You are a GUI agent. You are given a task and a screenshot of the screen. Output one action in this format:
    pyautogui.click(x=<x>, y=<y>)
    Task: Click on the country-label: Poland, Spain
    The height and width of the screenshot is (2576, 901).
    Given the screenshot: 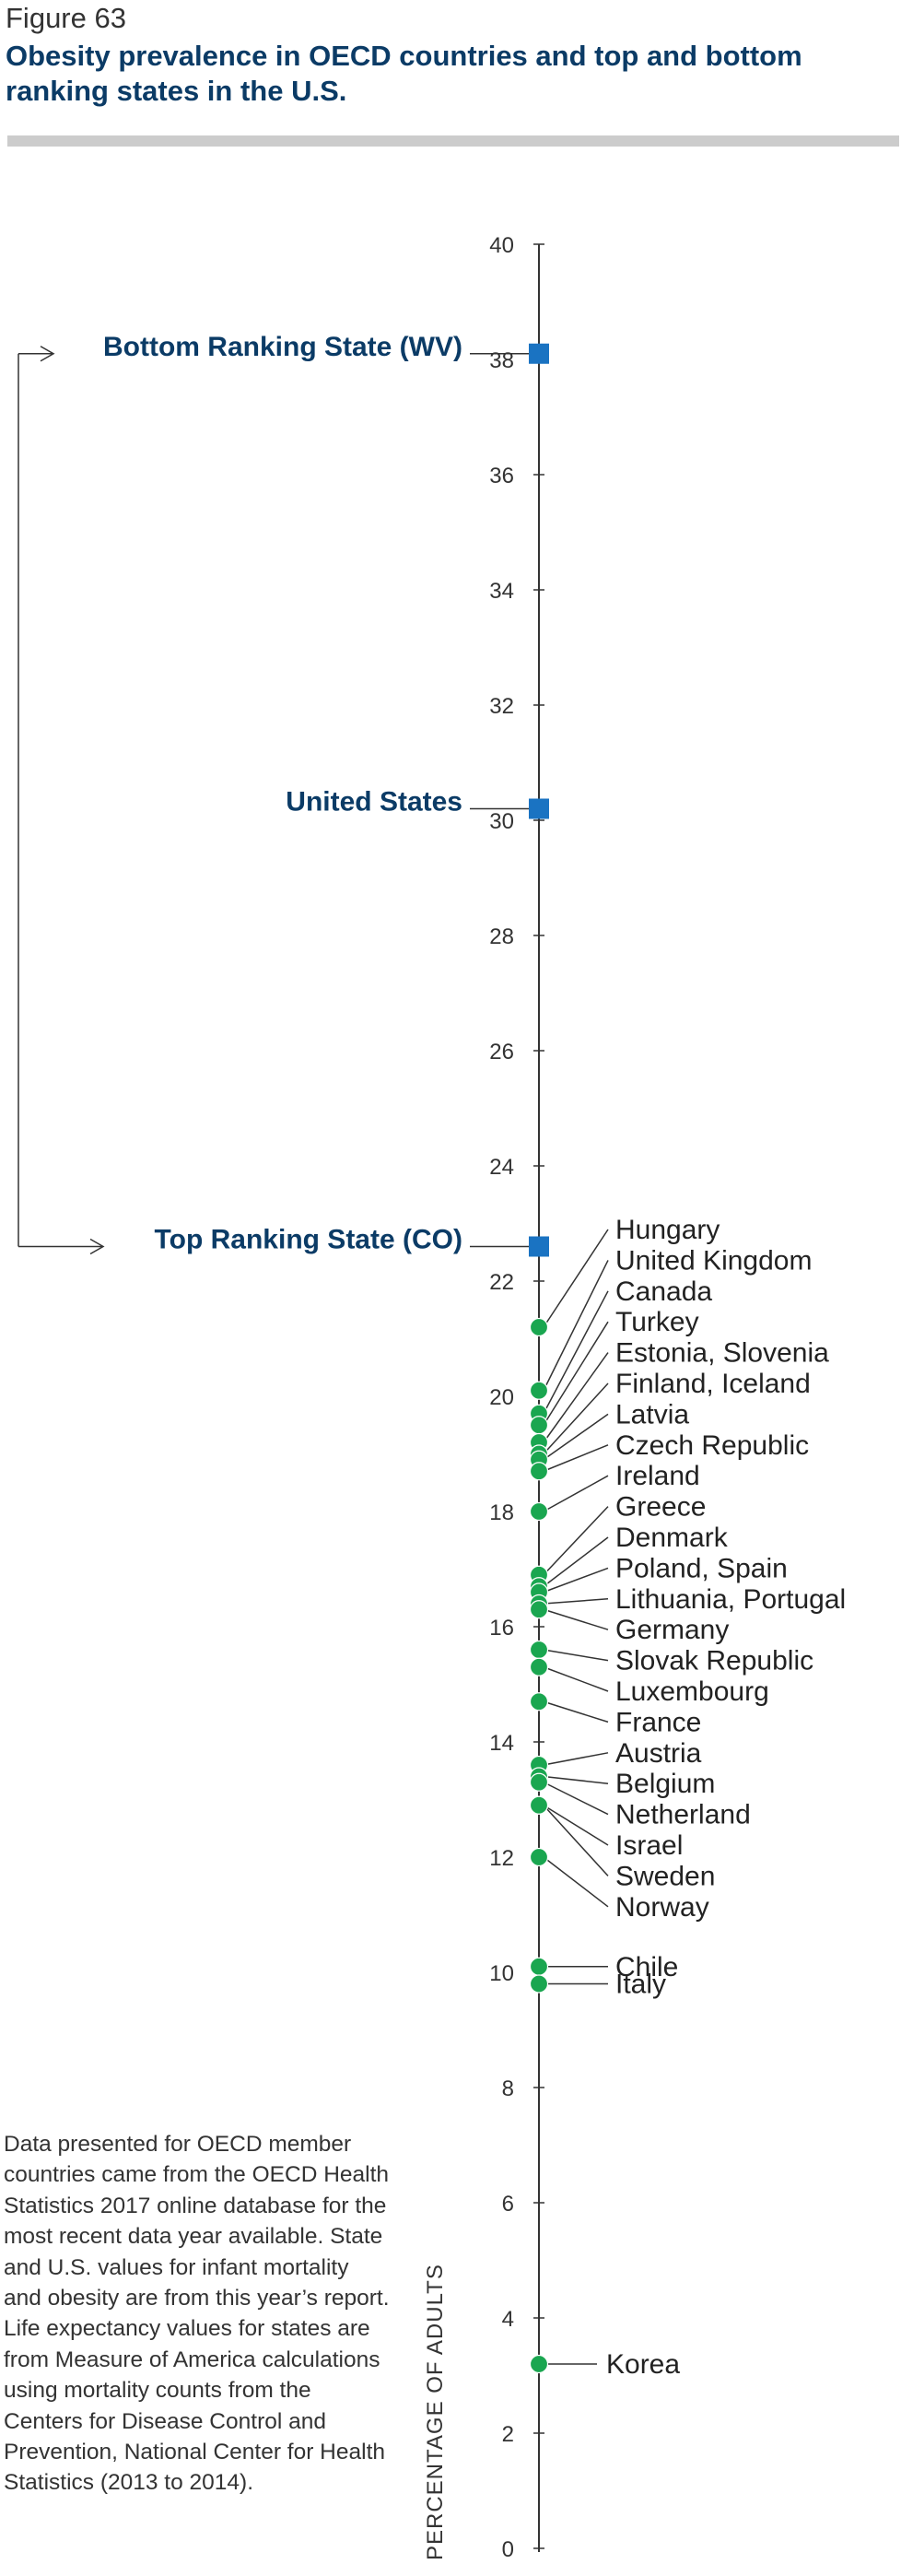 What is the action you would take?
    pyautogui.click(x=702, y=1568)
    